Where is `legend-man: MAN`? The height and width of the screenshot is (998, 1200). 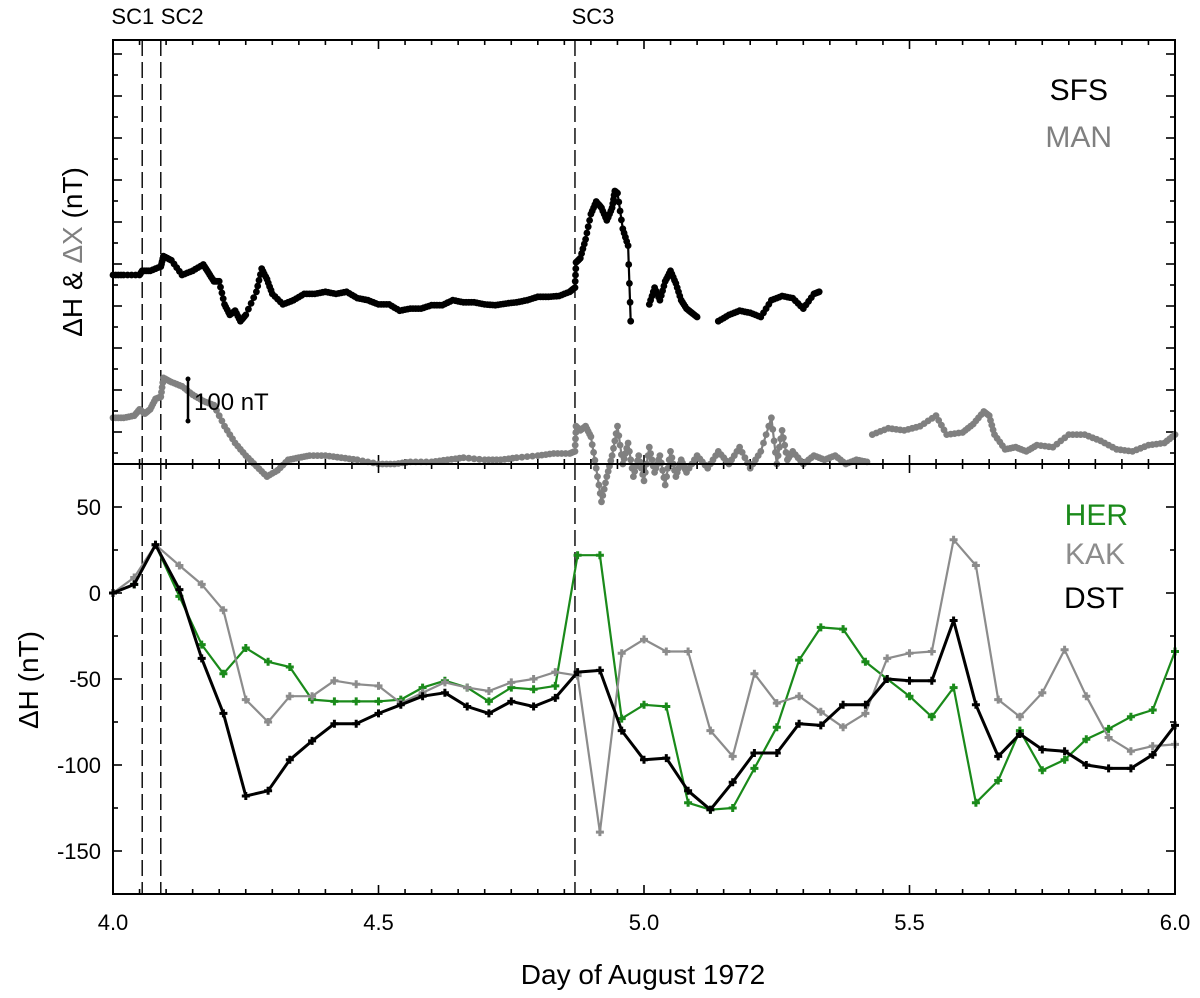 legend-man: MAN is located at coordinates (1078, 137).